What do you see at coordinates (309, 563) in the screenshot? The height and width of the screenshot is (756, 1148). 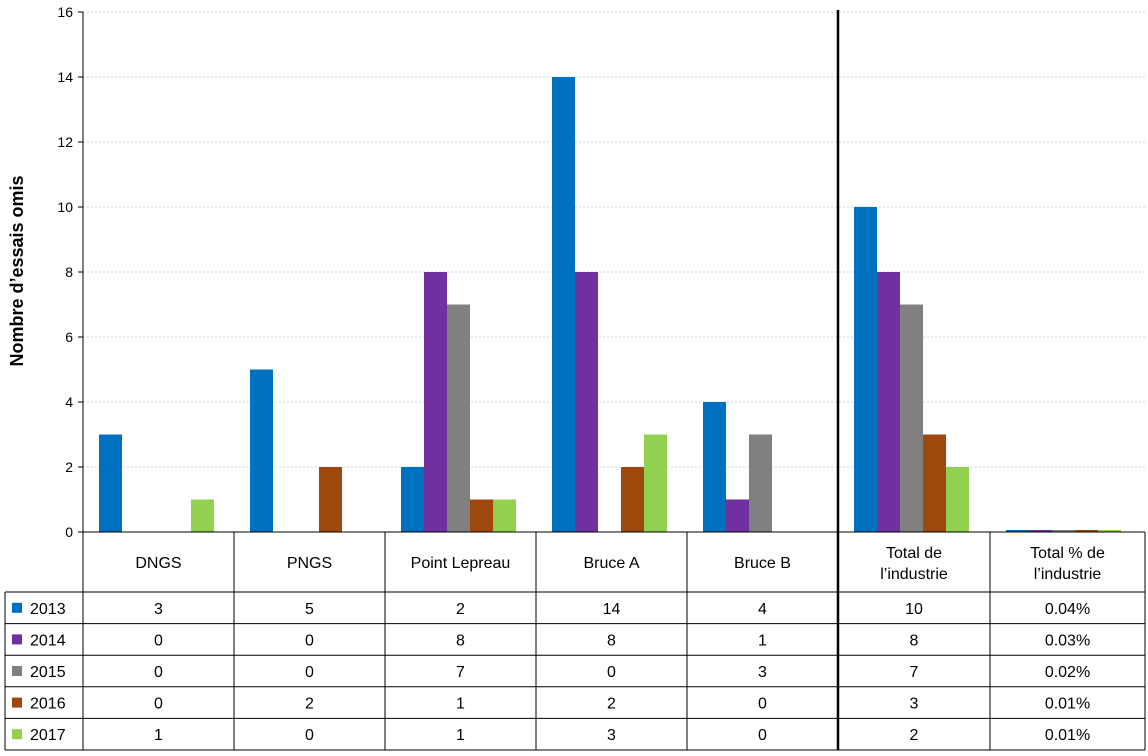 I see `category-label: PNGS` at bounding box center [309, 563].